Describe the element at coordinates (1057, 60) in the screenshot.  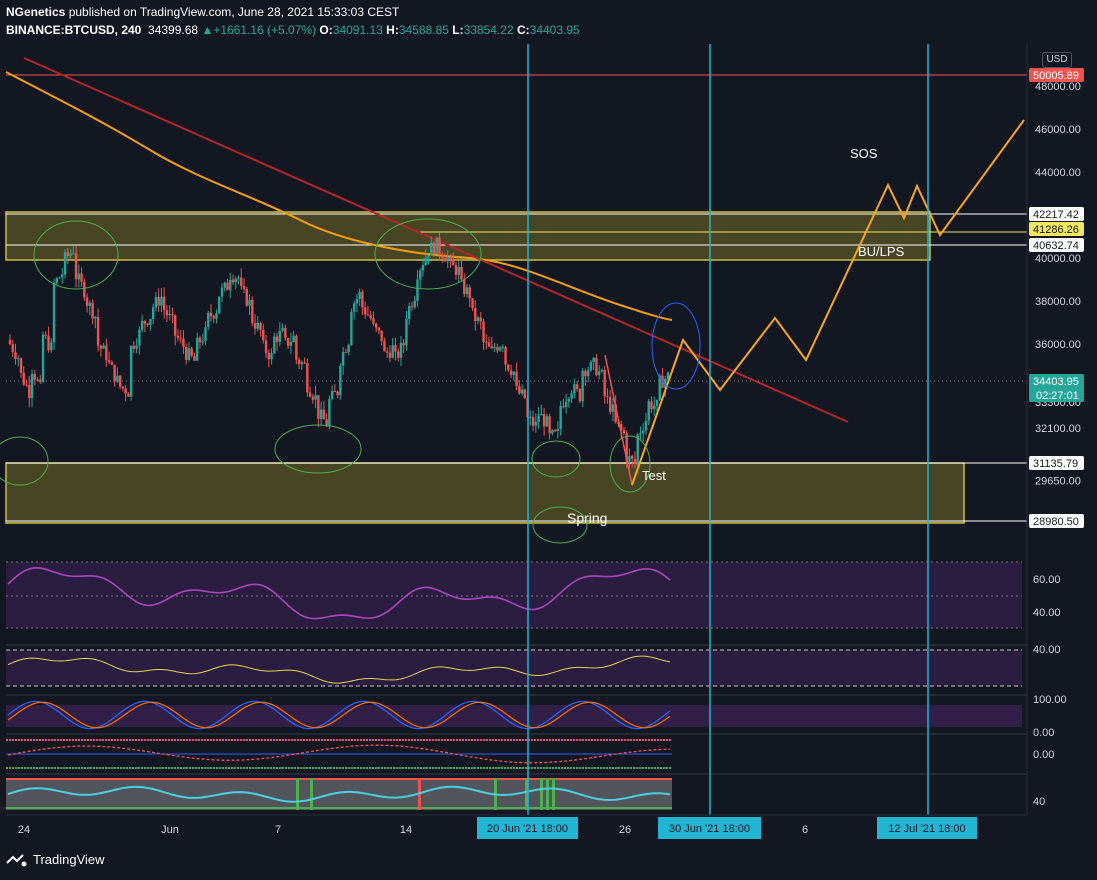
I see `currency-button: USD` at that location.